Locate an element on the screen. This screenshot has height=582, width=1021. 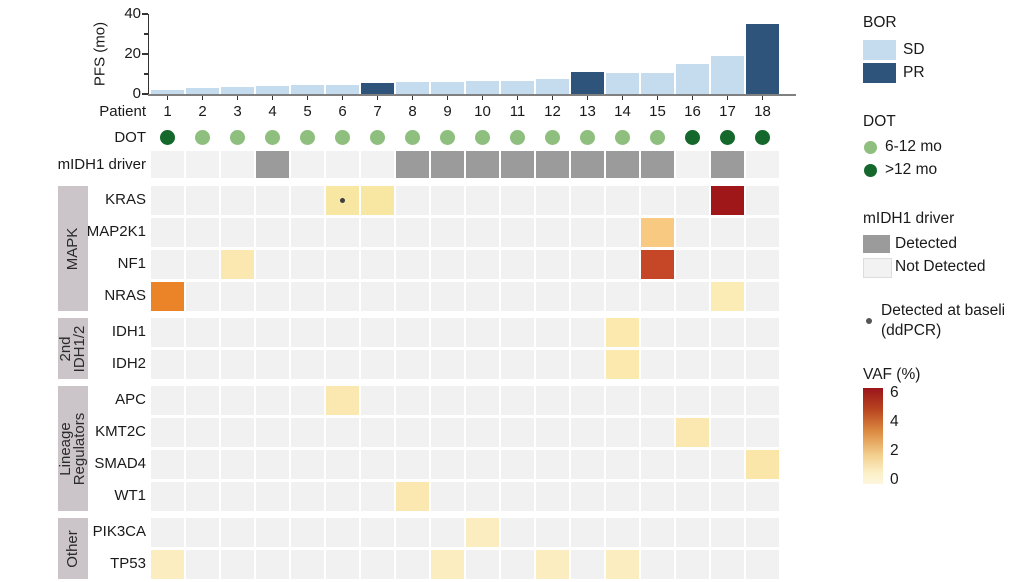
patient-number: 13 is located at coordinates (587, 111).